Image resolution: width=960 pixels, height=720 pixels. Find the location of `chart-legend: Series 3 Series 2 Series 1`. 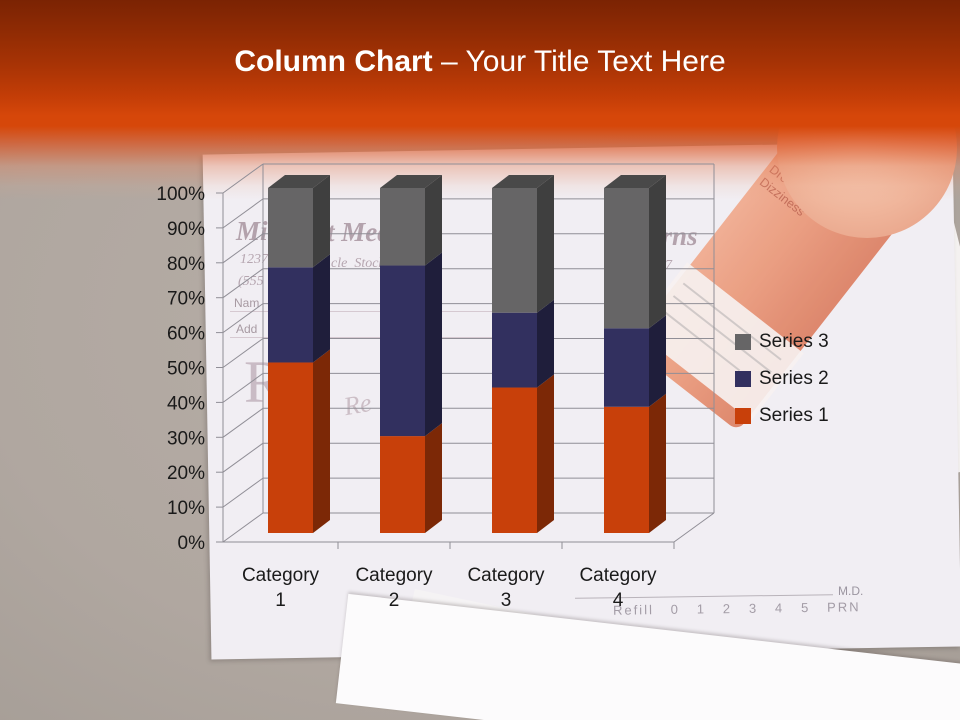

chart-legend: Series 3 Series 2 Series 1 is located at coordinates (782, 386).